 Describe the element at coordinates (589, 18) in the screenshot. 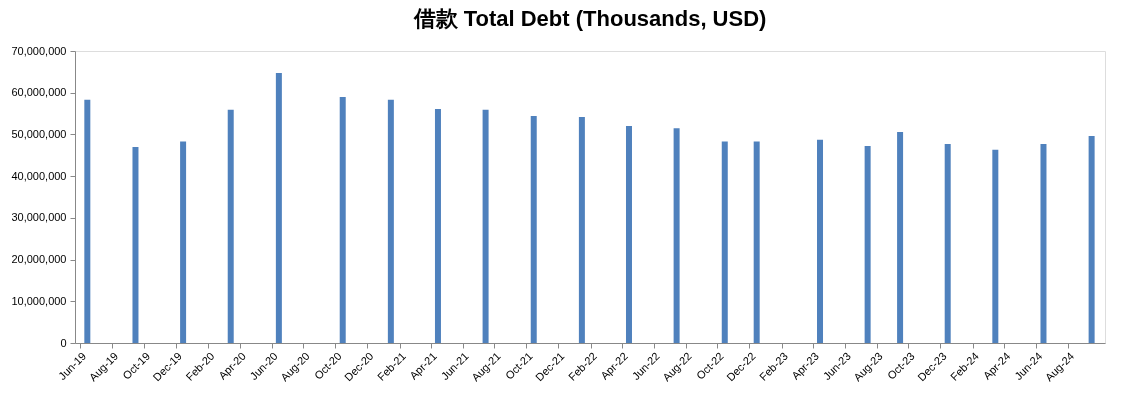

I see `chart-title: 借款 Total Debt (Thousands, USD)` at that location.